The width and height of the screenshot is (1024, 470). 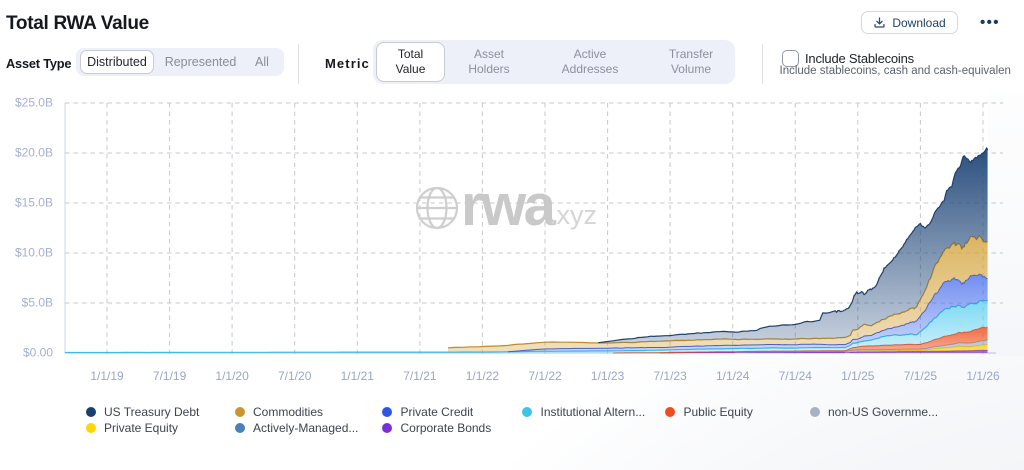 What do you see at coordinates (37, 303) in the screenshot?
I see `svg-text: $5.0B` at bounding box center [37, 303].